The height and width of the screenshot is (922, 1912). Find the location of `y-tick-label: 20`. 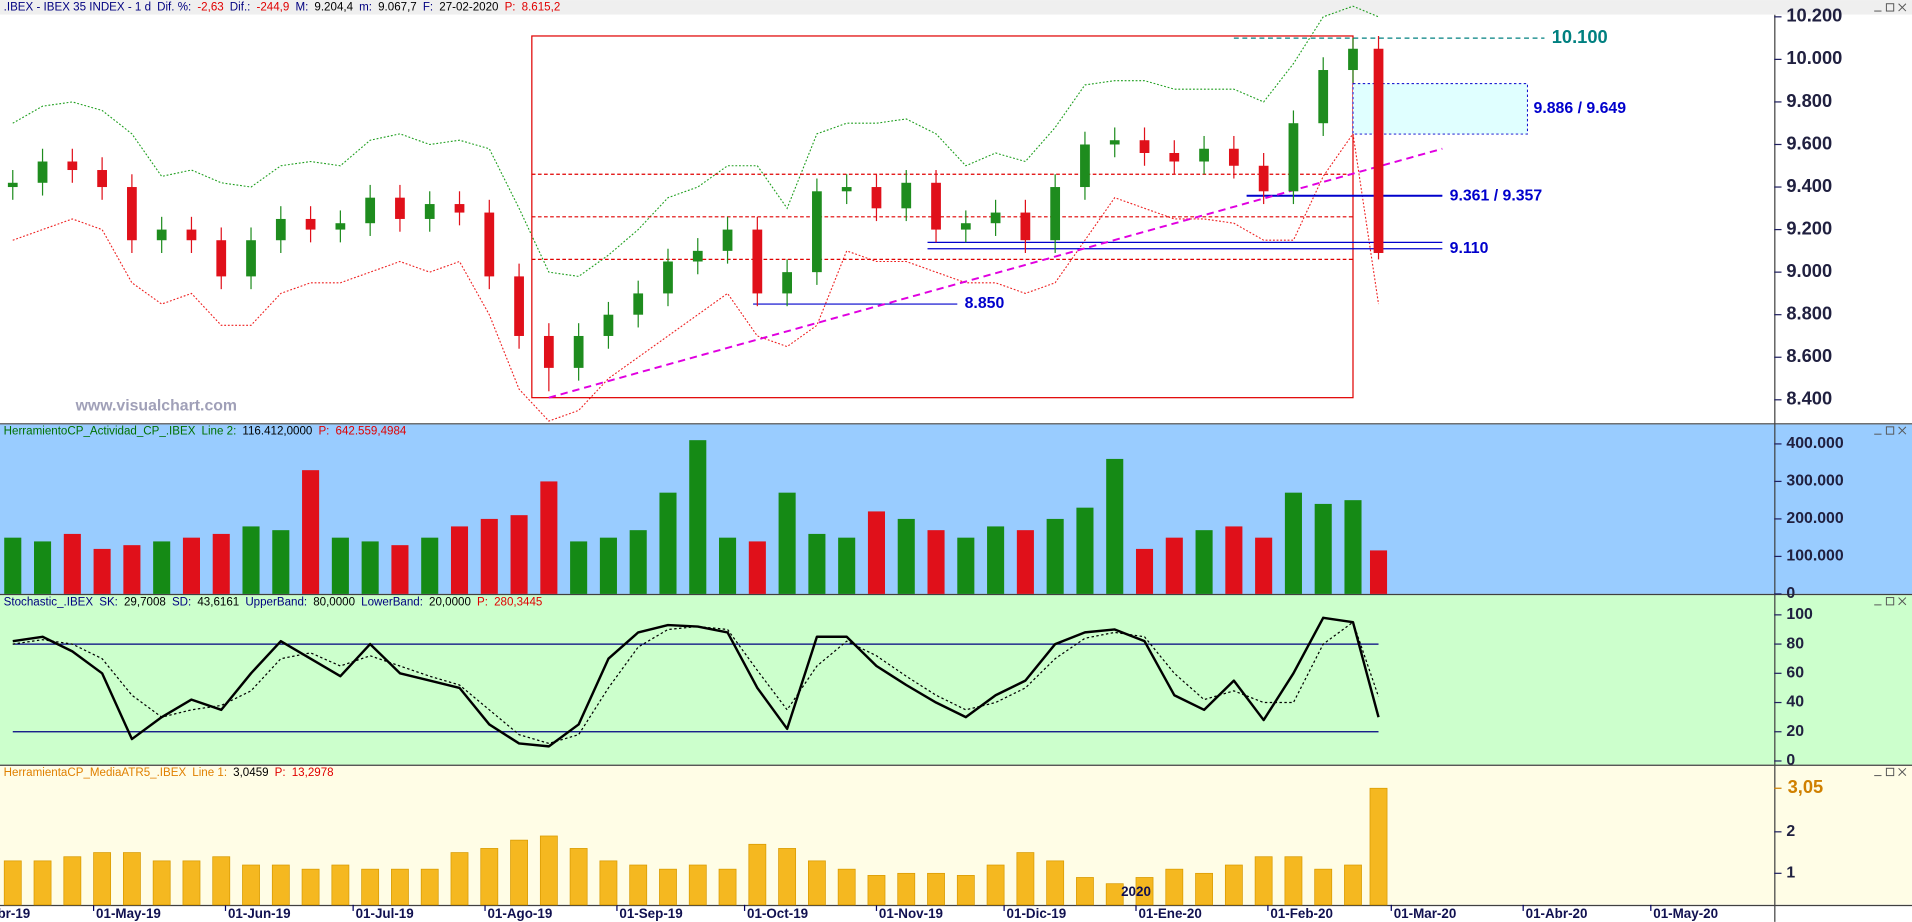

y-tick-label: 20 is located at coordinates (1795, 731).